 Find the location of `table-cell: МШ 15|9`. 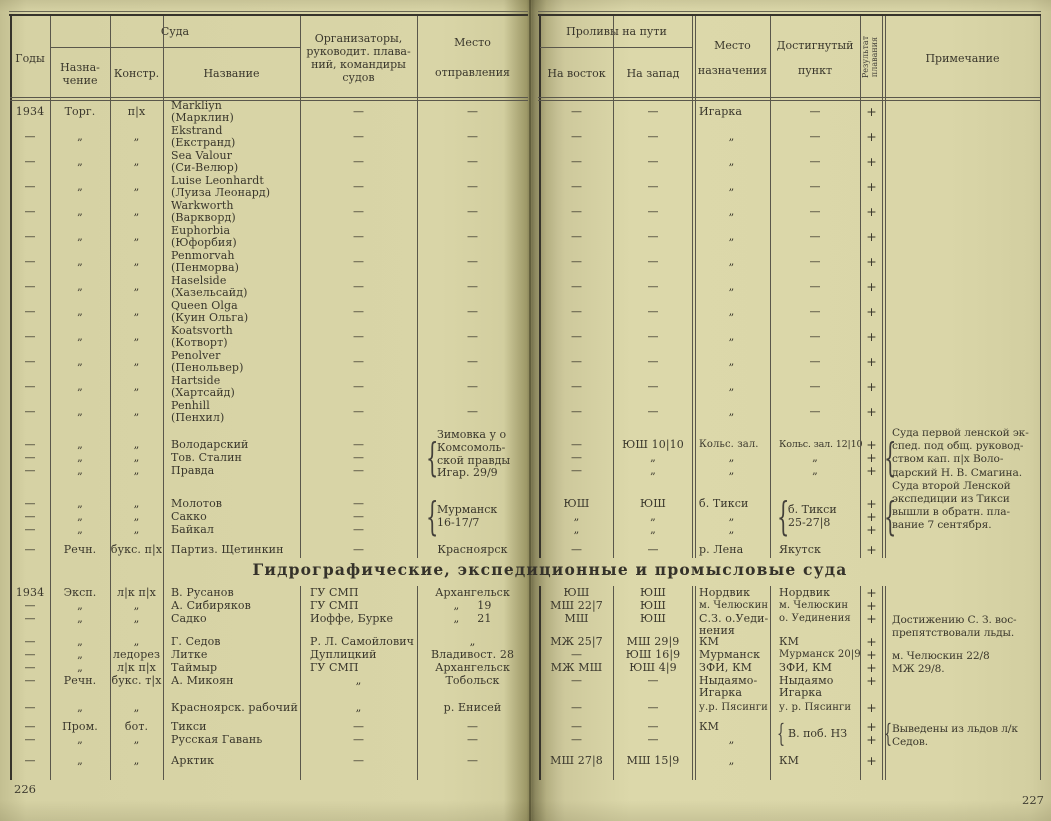

table-cell: МШ 15|9 is located at coordinates (653, 761).